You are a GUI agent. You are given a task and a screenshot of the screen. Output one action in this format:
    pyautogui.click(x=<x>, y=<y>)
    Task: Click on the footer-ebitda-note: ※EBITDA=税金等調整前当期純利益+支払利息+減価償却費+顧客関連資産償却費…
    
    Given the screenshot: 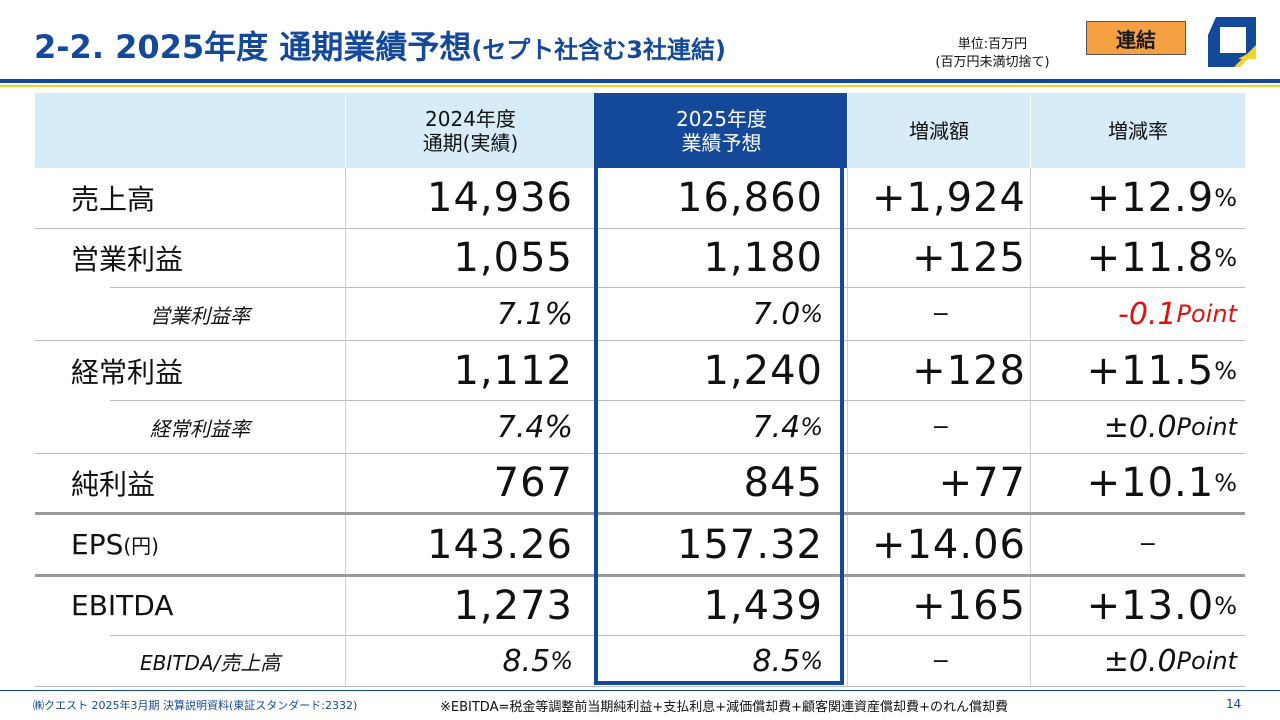 What is the action you would take?
    pyautogui.click(x=724, y=707)
    